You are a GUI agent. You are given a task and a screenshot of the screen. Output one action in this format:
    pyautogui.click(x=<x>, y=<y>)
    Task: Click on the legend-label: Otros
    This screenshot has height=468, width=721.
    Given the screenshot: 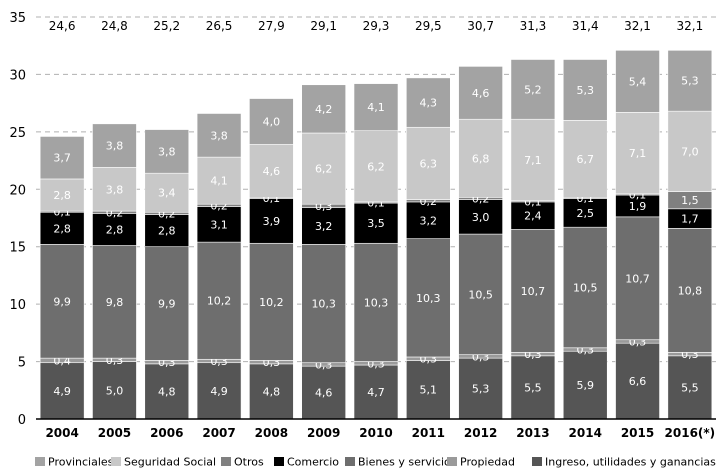 What is the action you would take?
    pyautogui.click(x=249, y=462)
    